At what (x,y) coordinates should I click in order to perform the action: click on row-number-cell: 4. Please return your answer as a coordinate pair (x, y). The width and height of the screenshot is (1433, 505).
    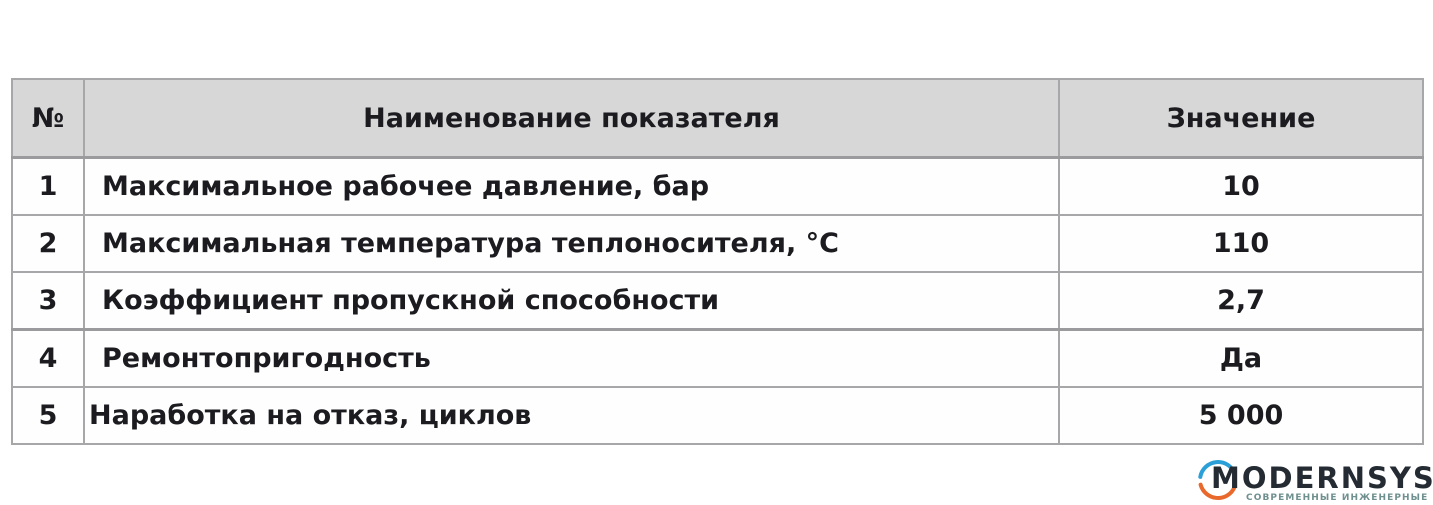
    Looking at the image, I should click on (48, 358).